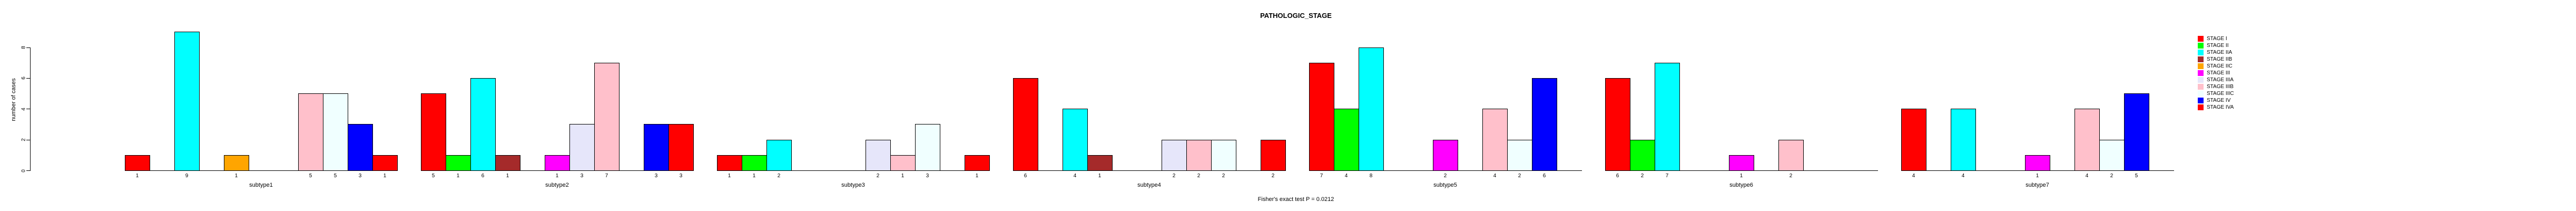 This screenshot has height=211, width=2576. Describe the element at coordinates (1224, 155) in the screenshot. I see `bar-stage-iiic-subtype4` at that location.